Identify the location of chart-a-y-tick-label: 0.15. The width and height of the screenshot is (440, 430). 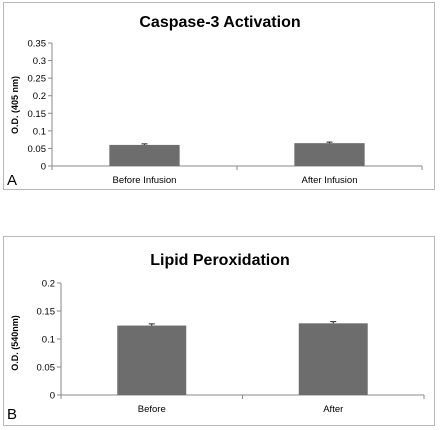
(37, 114).